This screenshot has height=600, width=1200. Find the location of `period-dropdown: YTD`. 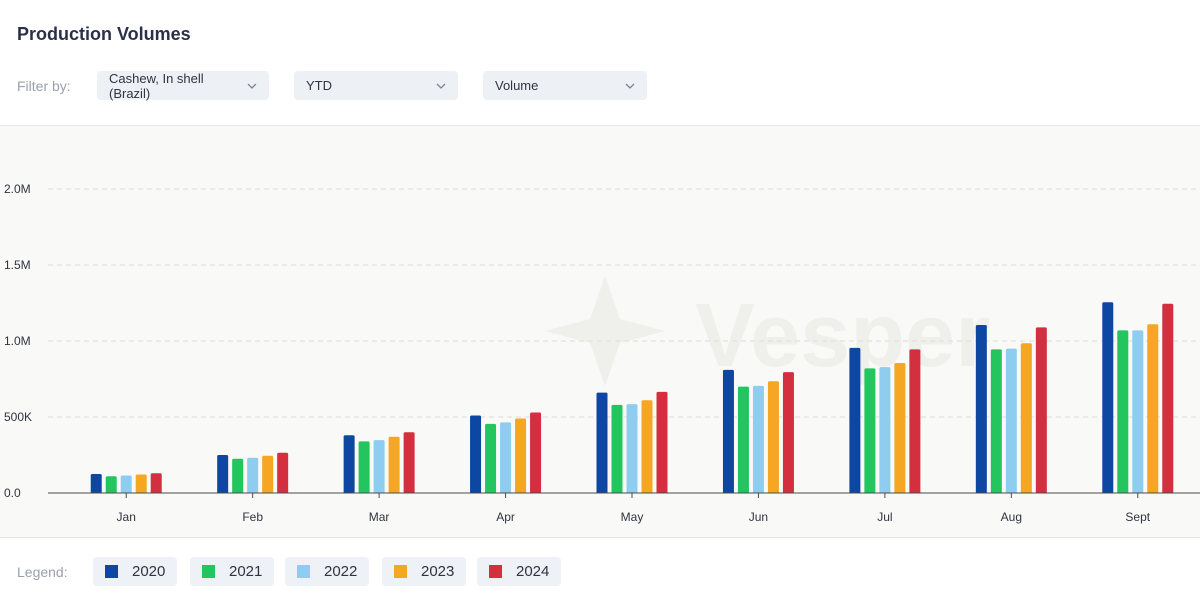

period-dropdown: YTD is located at coordinates (376, 85).